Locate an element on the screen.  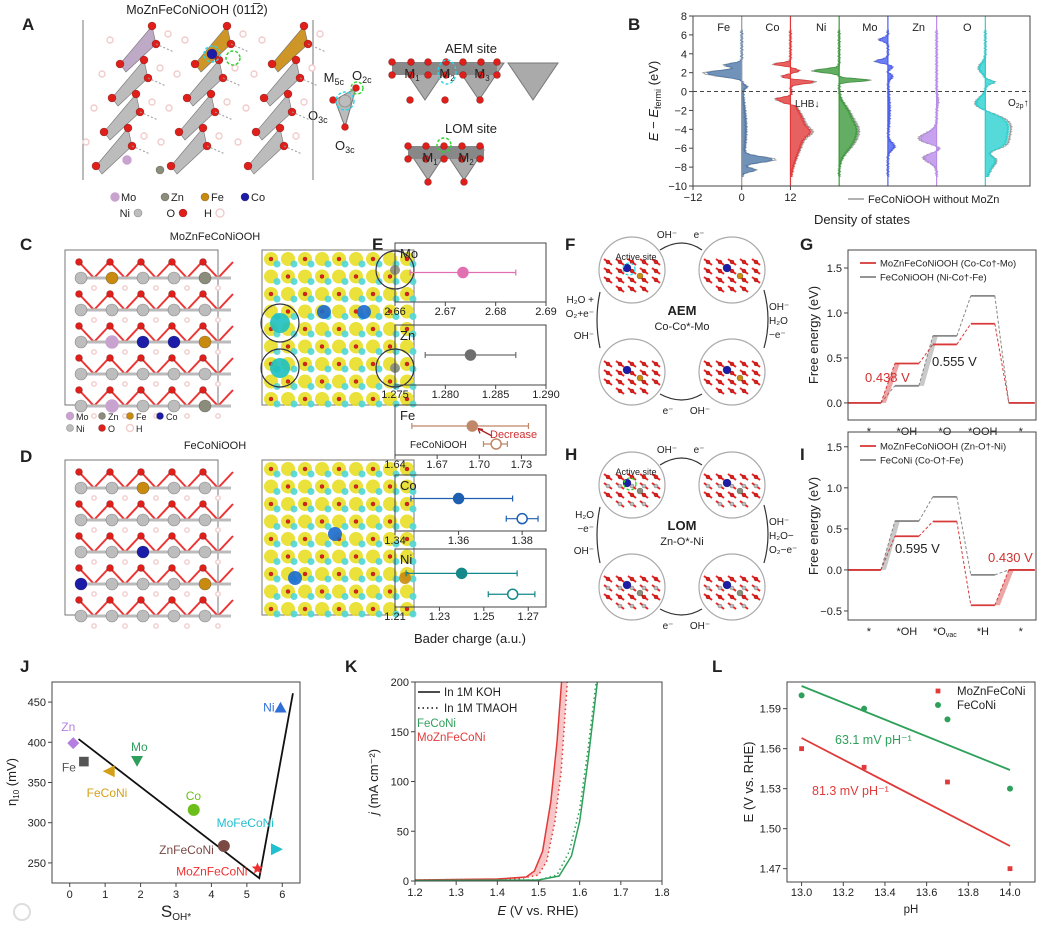
y-tick-label: 0.0 is located at coordinates (834, 404).